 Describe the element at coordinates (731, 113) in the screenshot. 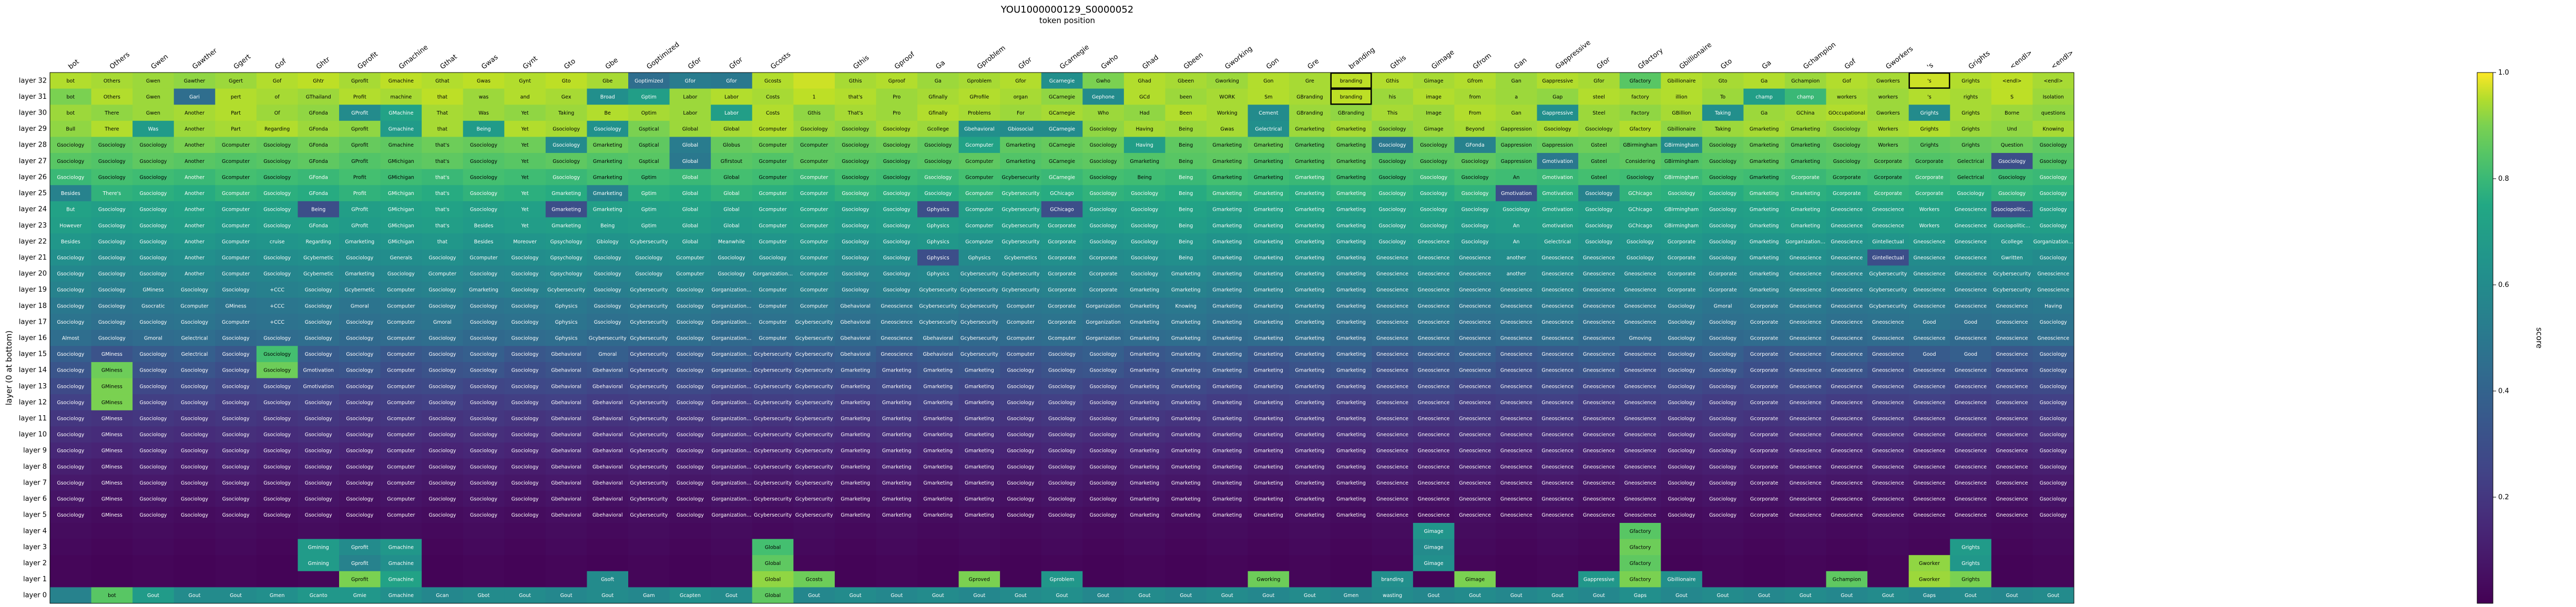

I see `cell-label: Labor` at that location.